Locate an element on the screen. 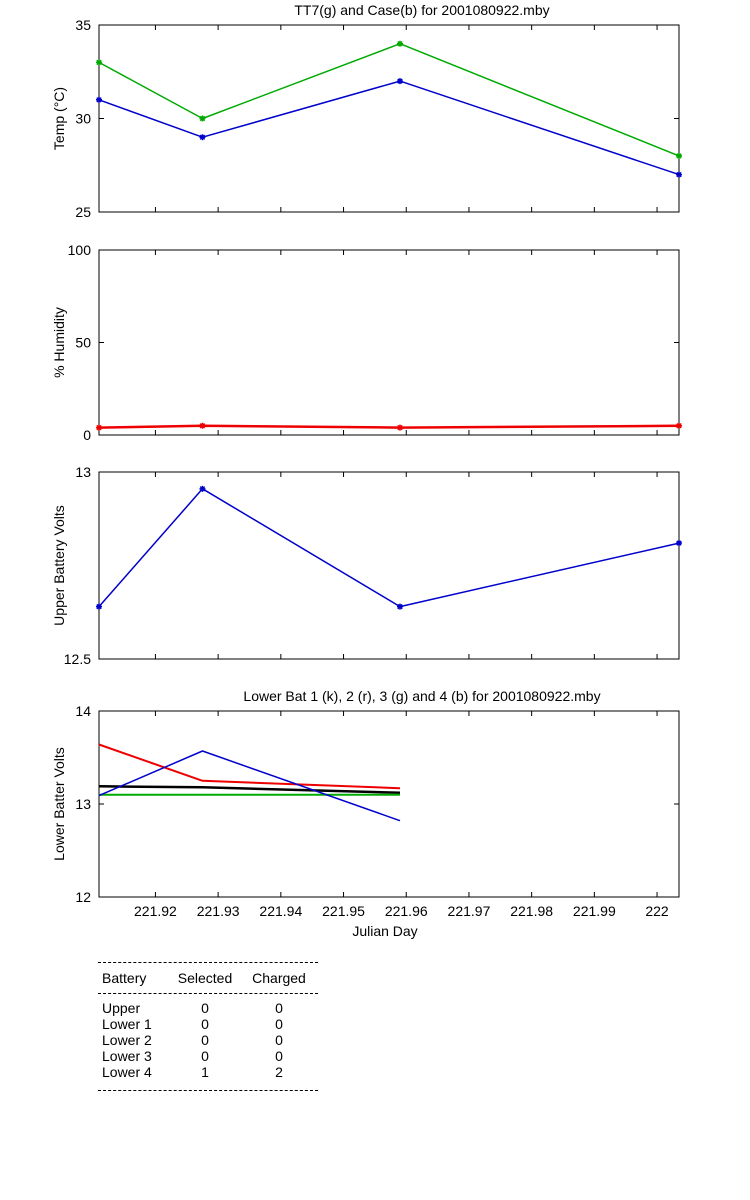 The height and width of the screenshot is (1200, 750). x-tick-label: 221.96 is located at coordinates (406, 911).